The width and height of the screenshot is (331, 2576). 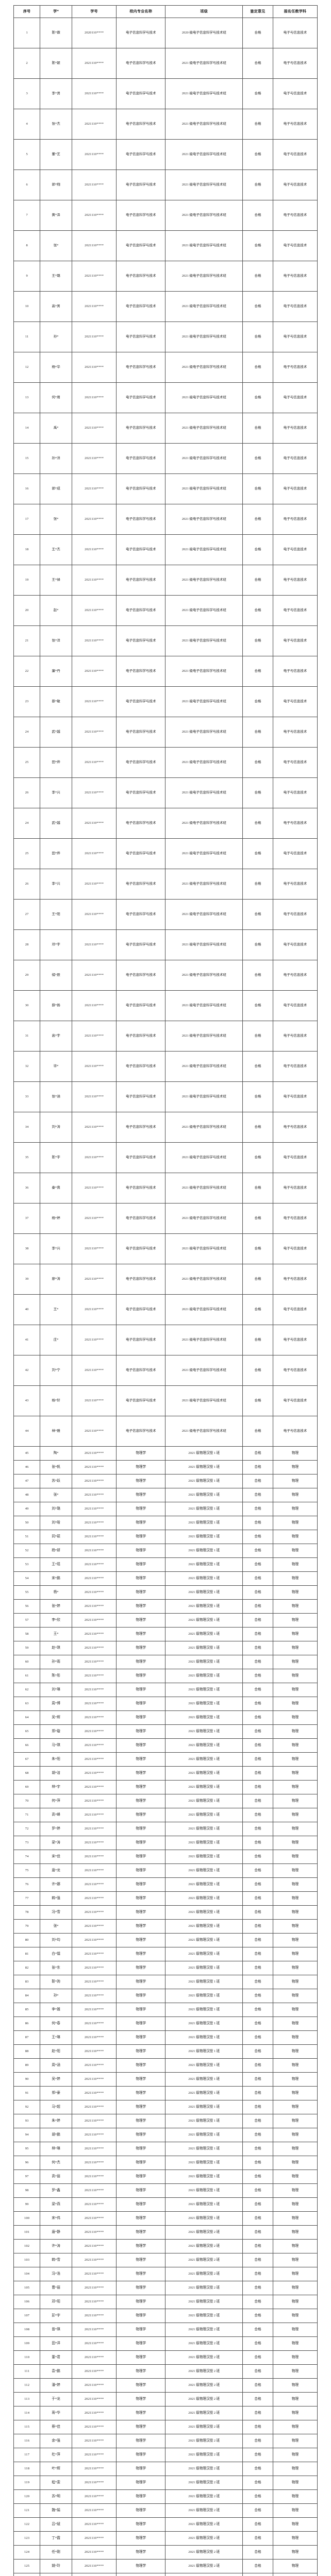 What do you see at coordinates (56, 975) in the screenshot?
I see `row-cell-name: 储*辰` at bounding box center [56, 975].